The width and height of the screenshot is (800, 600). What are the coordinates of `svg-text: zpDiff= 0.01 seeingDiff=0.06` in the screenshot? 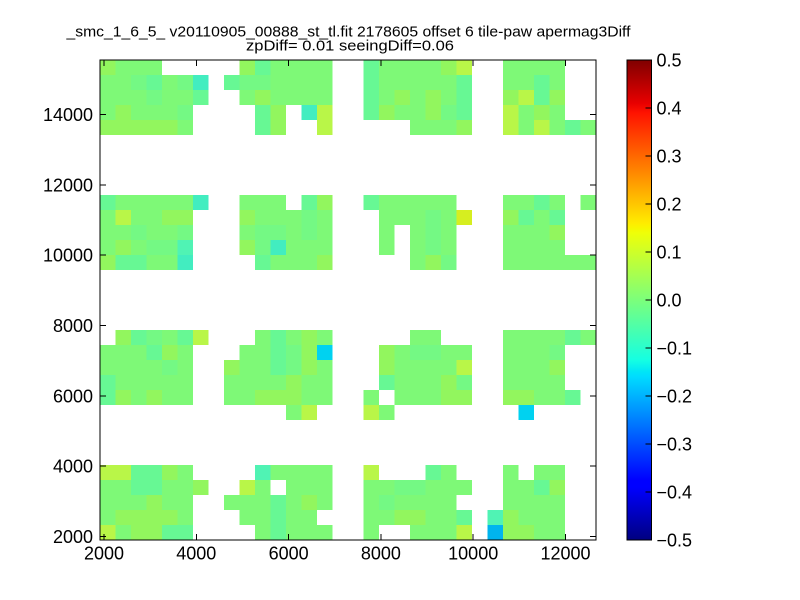 It's located at (350, 46).